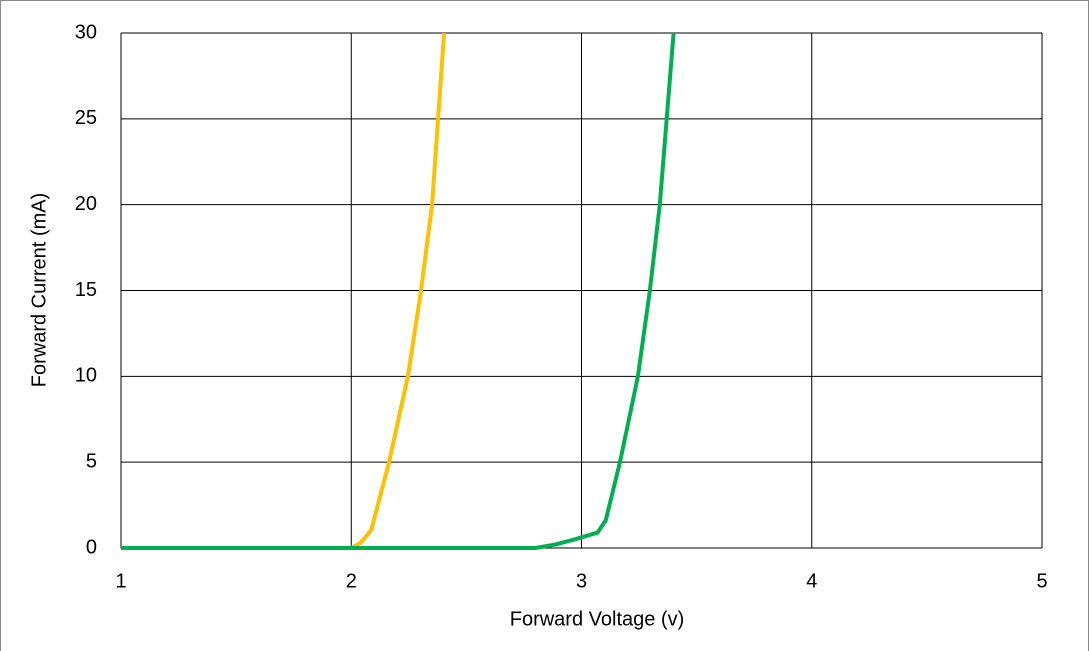 This screenshot has width=1089, height=651. I want to click on y-tick-label: 0, so click(91, 547).